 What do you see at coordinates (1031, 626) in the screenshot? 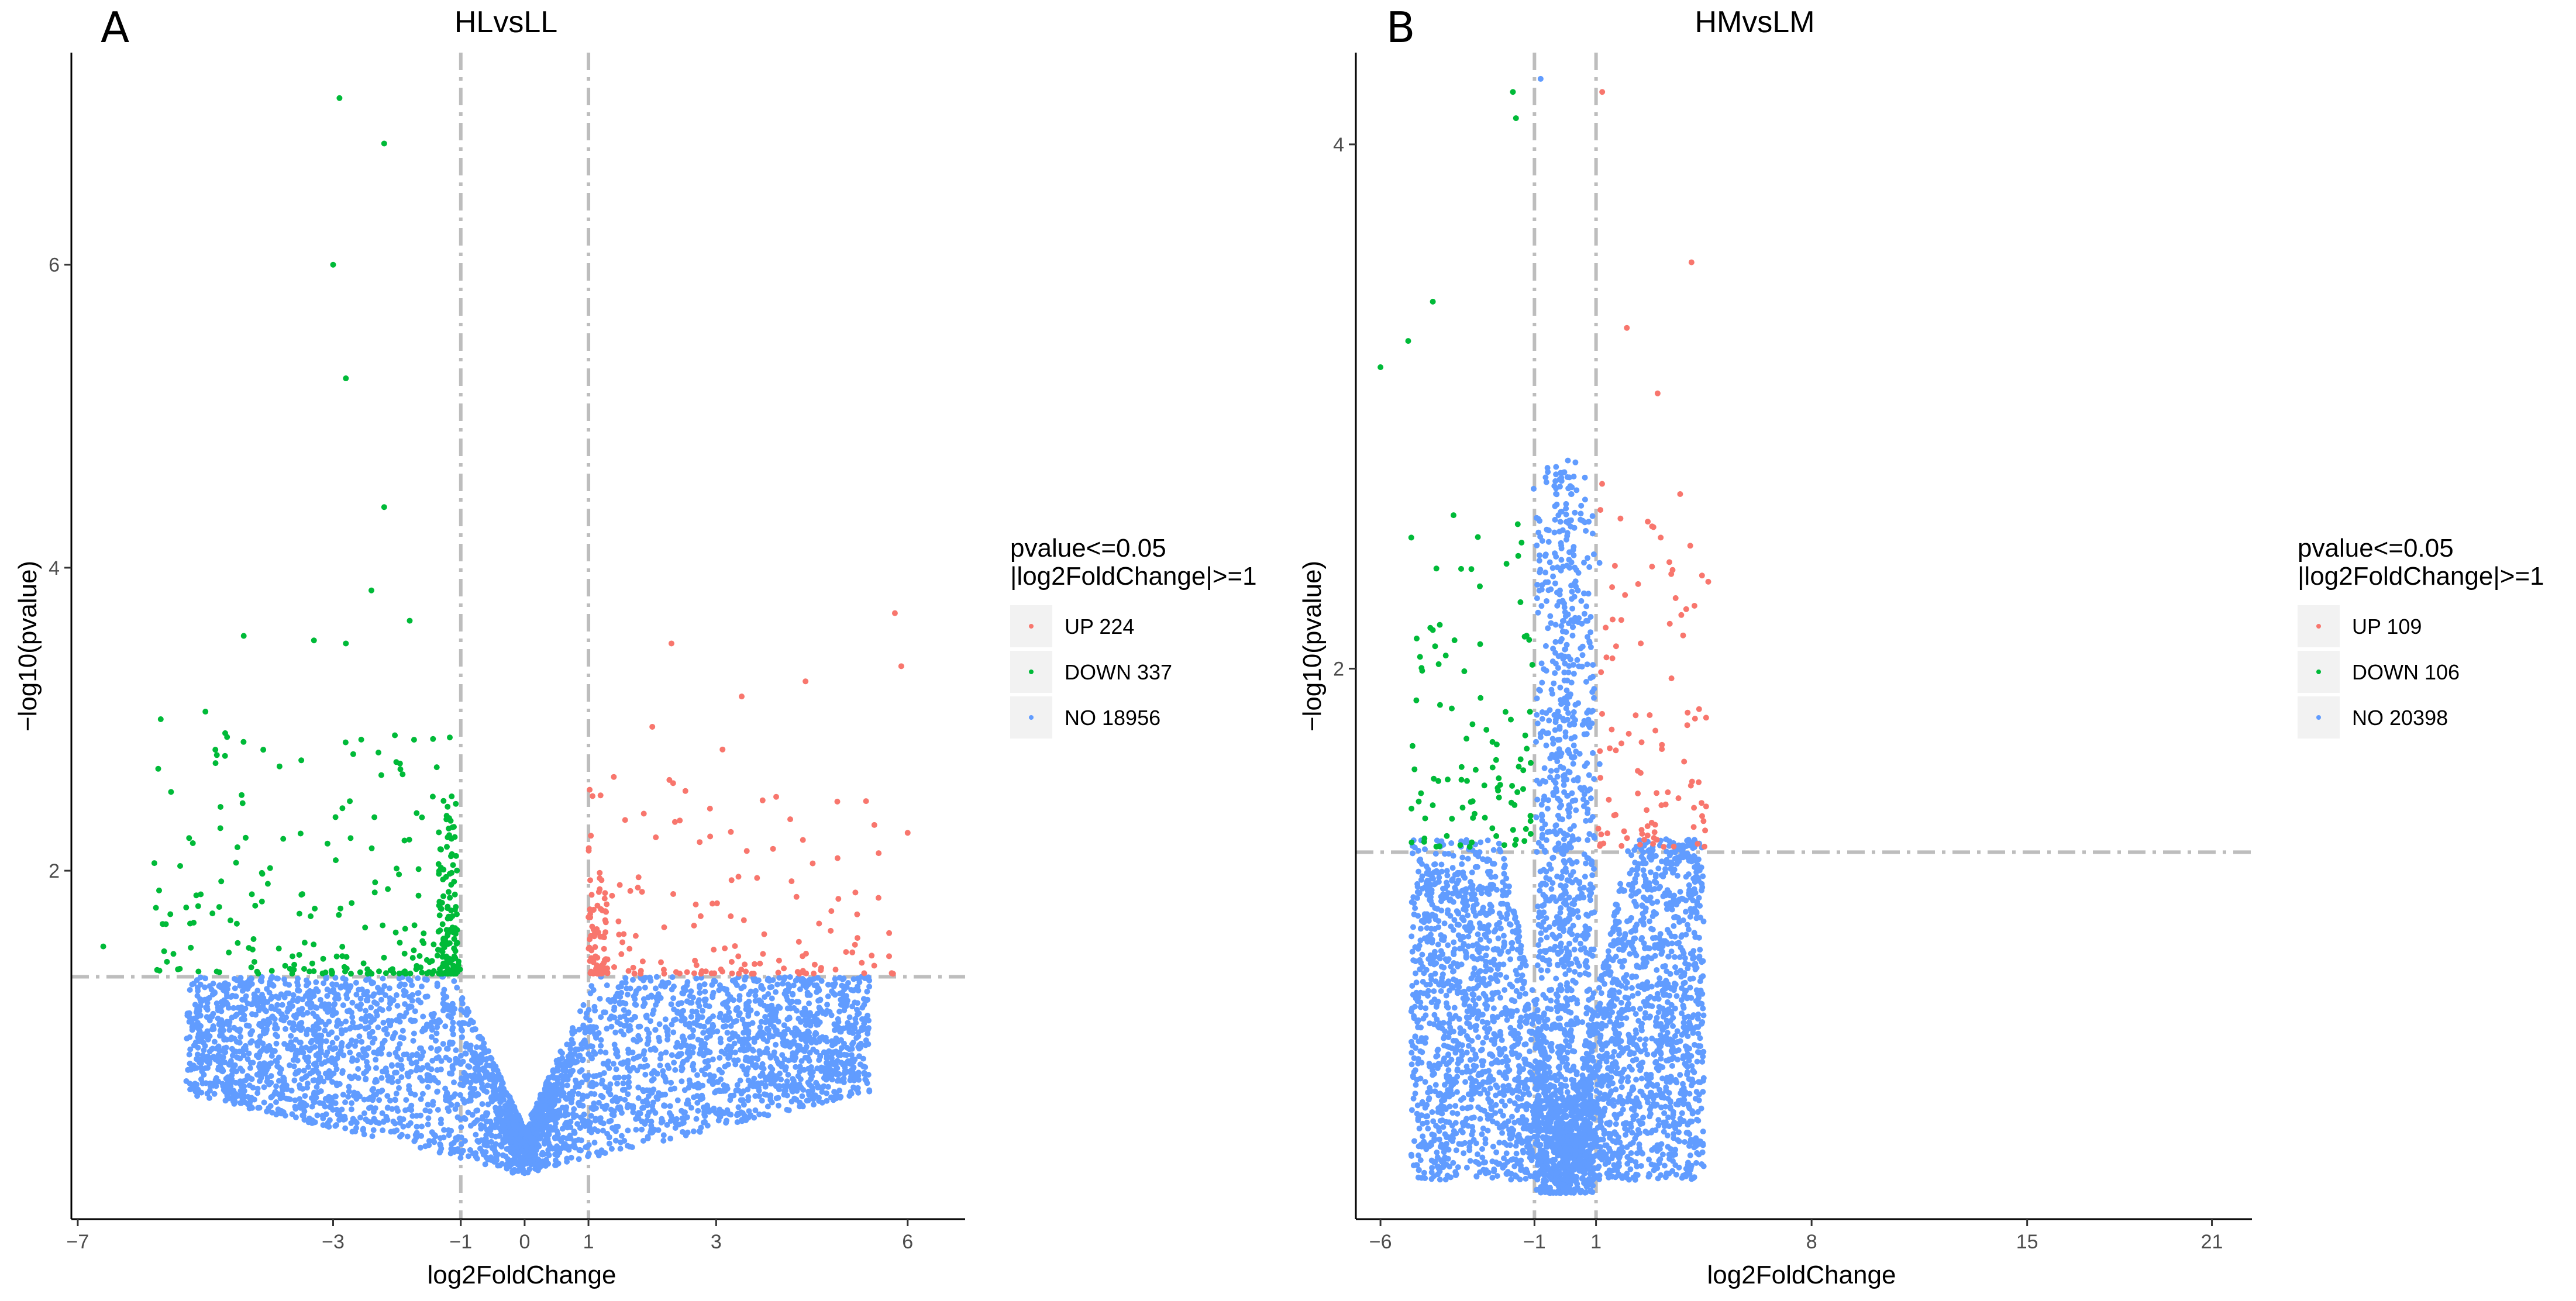
I see `legend-key-up-a` at bounding box center [1031, 626].